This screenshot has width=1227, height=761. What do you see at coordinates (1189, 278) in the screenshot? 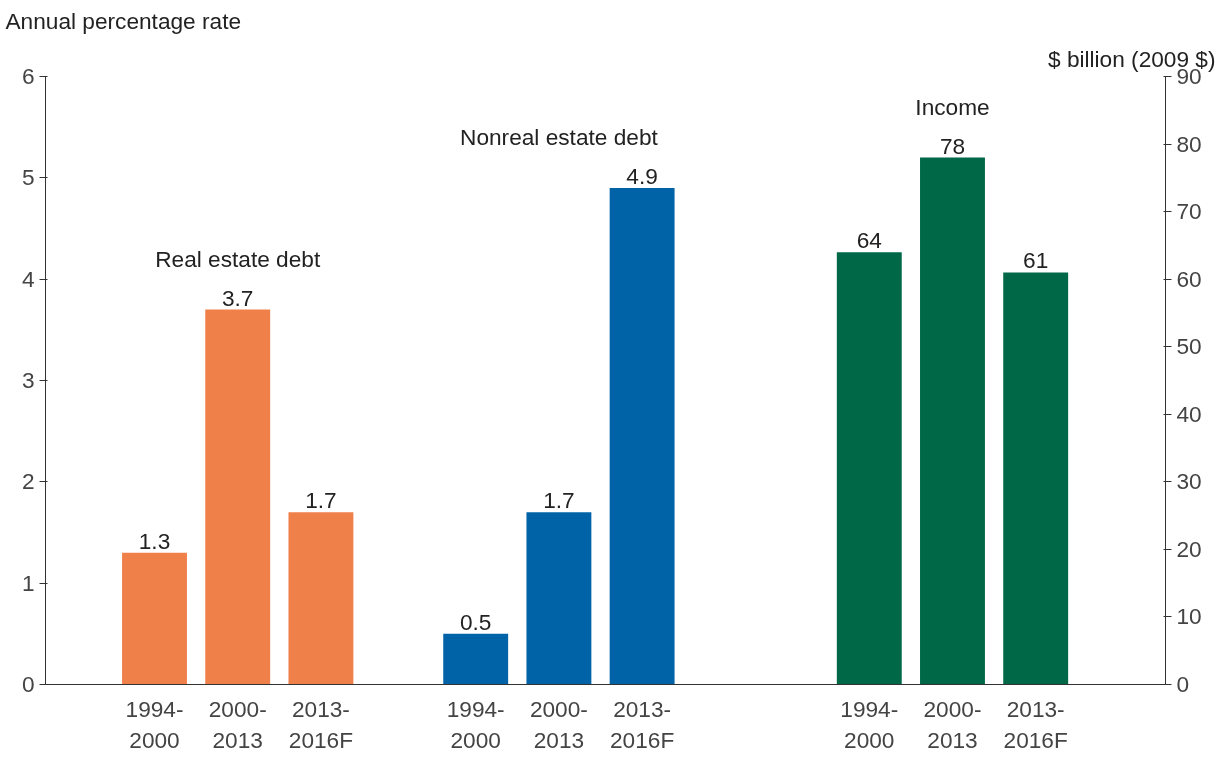
I see `y2-tick-label: 60` at bounding box center [1189, 278].